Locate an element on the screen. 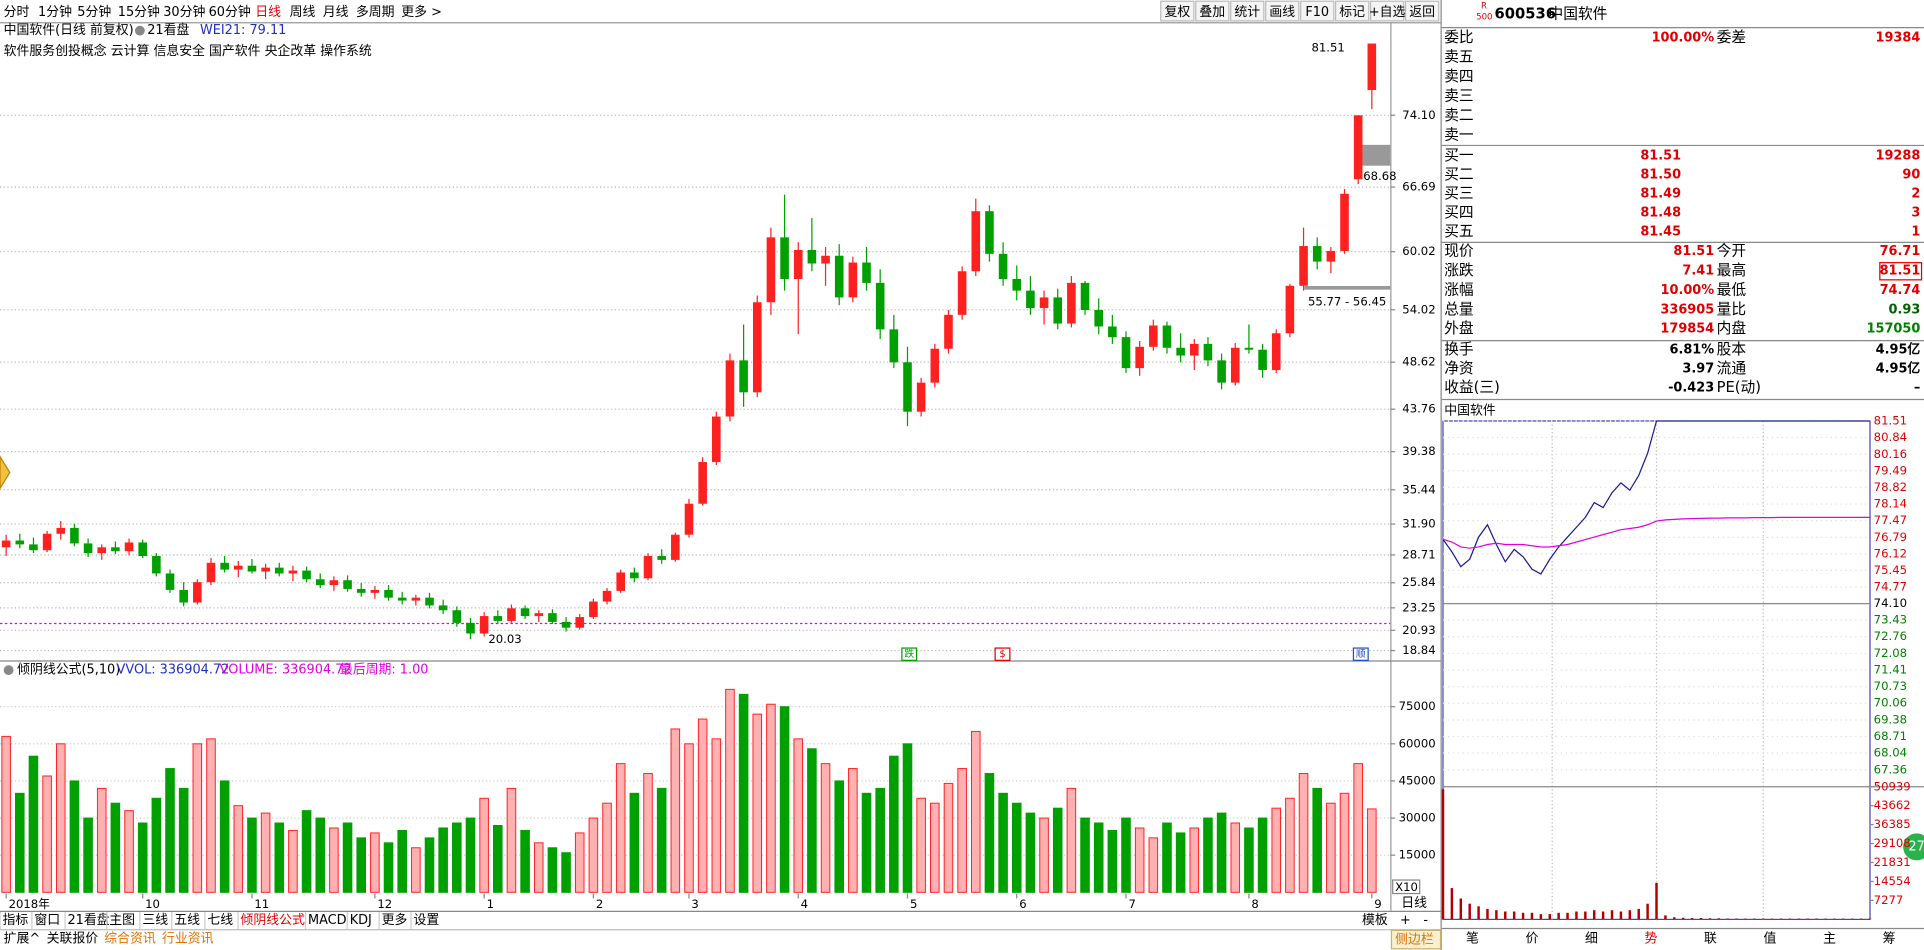 The image size is (1924, 950). period-tab: 日线 is located at coordinates (268, 12).